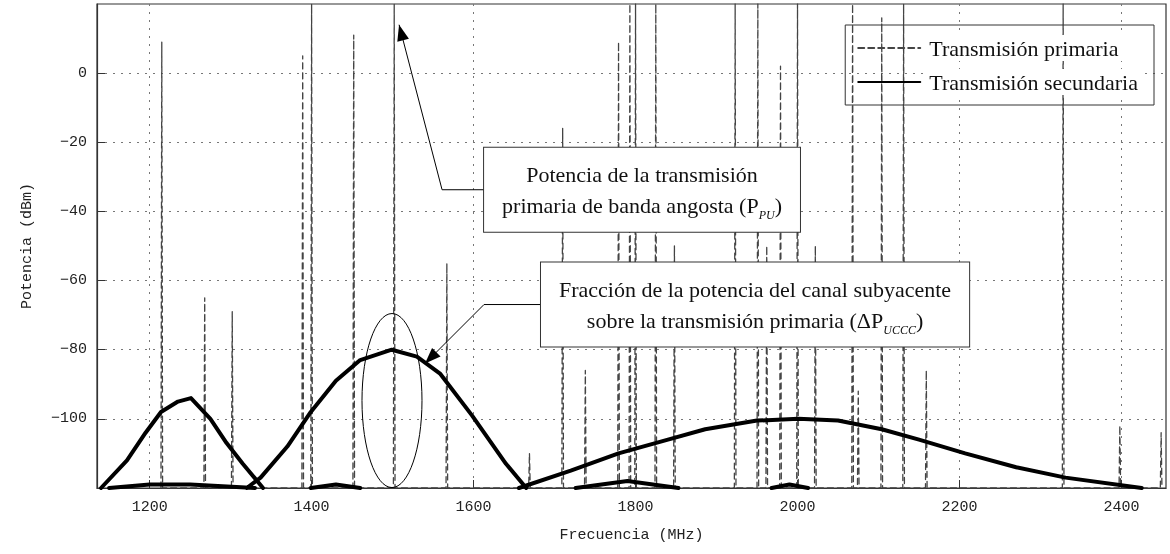 This screenshot has width=1170, height=554. What do you see at coordinates (73, 142) in the screenshot?
I see `y-tick-label: −20` at bounding box center [73, 142].